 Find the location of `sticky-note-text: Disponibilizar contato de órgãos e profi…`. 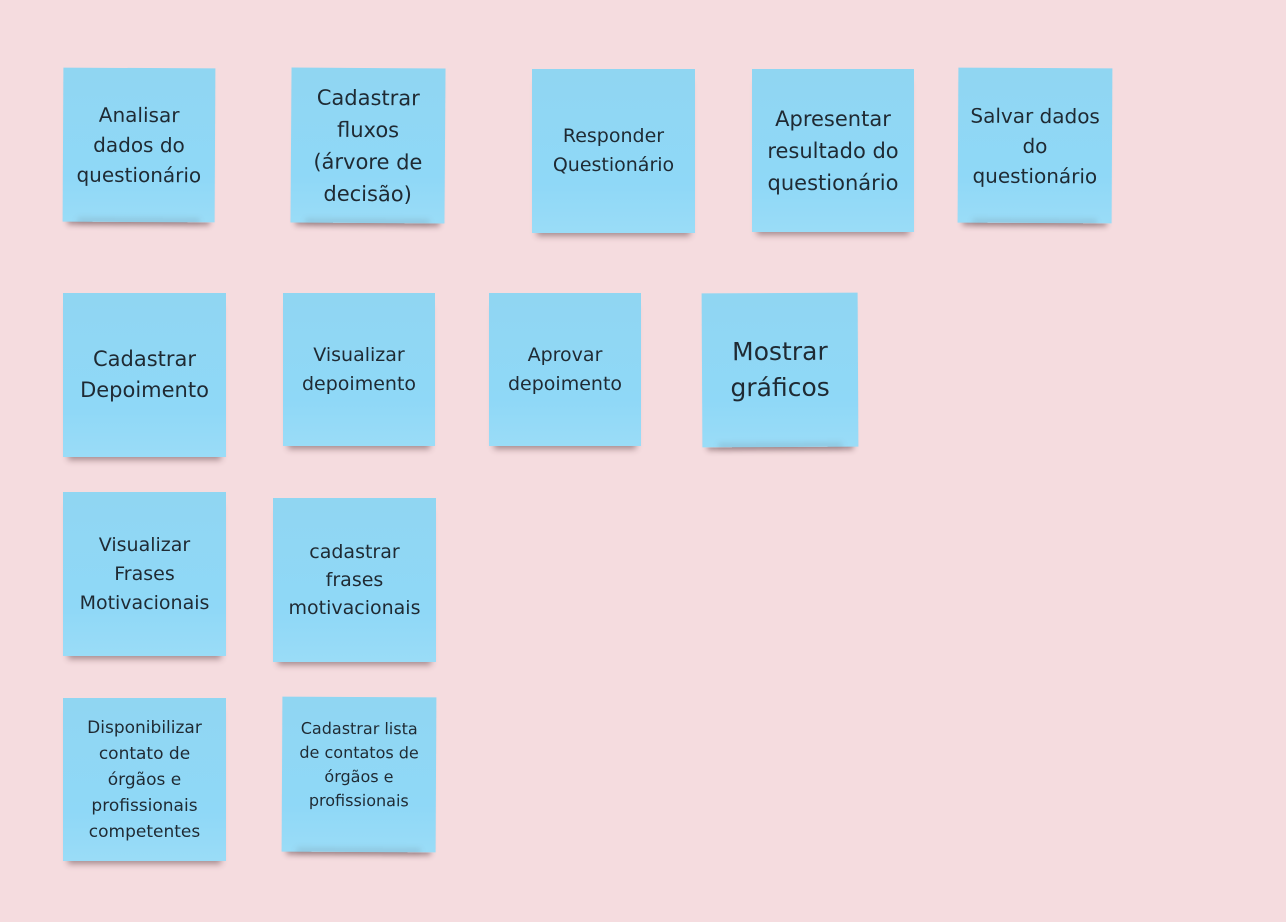

sticky-note-text: Disponibilizar contato de órgãos e profi… is located at coordinates (144, 779).